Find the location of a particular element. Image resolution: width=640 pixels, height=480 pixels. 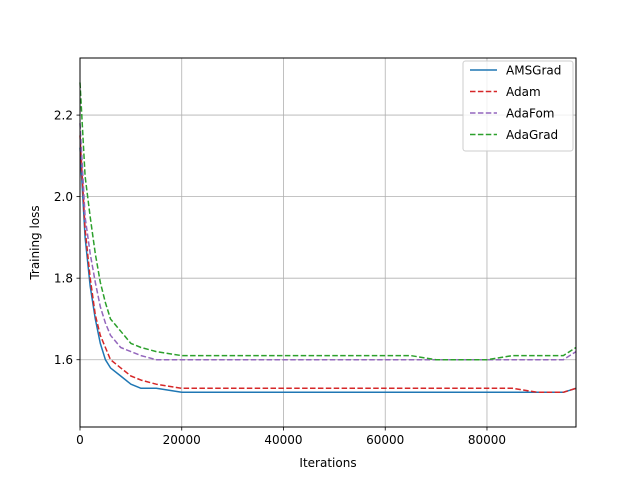

legend-label-adam: Adam is located at coordinates (523, 92).